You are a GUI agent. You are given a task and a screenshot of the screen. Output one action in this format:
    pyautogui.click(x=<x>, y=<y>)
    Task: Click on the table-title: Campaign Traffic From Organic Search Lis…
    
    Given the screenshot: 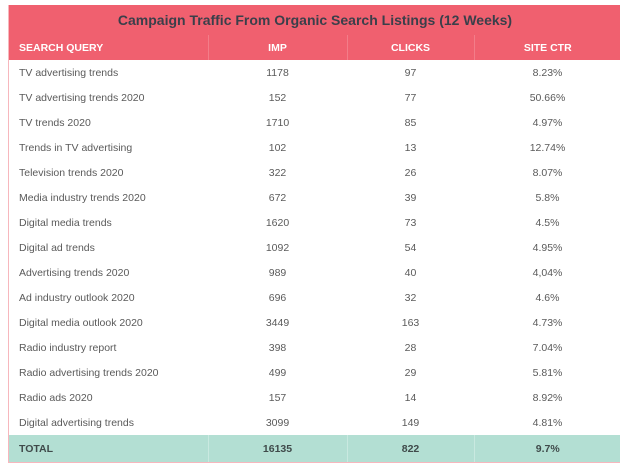 What is the action you would take?
    pyautogui.click(x=314, y=20)
    